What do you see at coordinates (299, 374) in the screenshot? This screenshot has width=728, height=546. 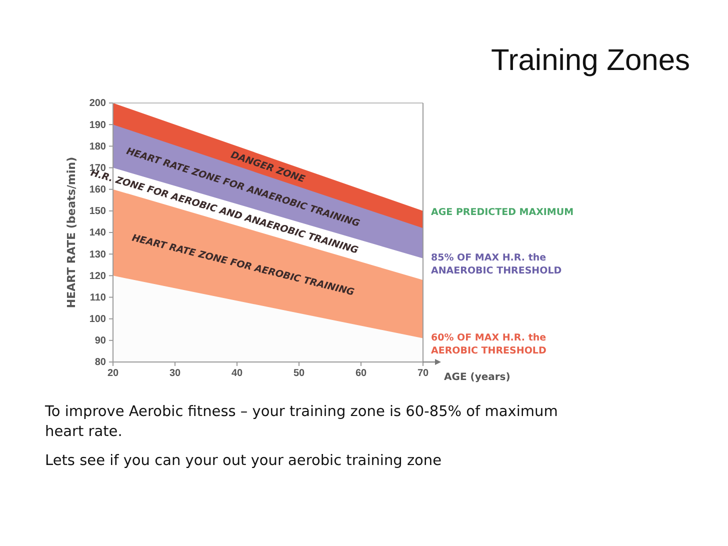 I see `x-tick-label: 50` at bounding box center [299, 374].